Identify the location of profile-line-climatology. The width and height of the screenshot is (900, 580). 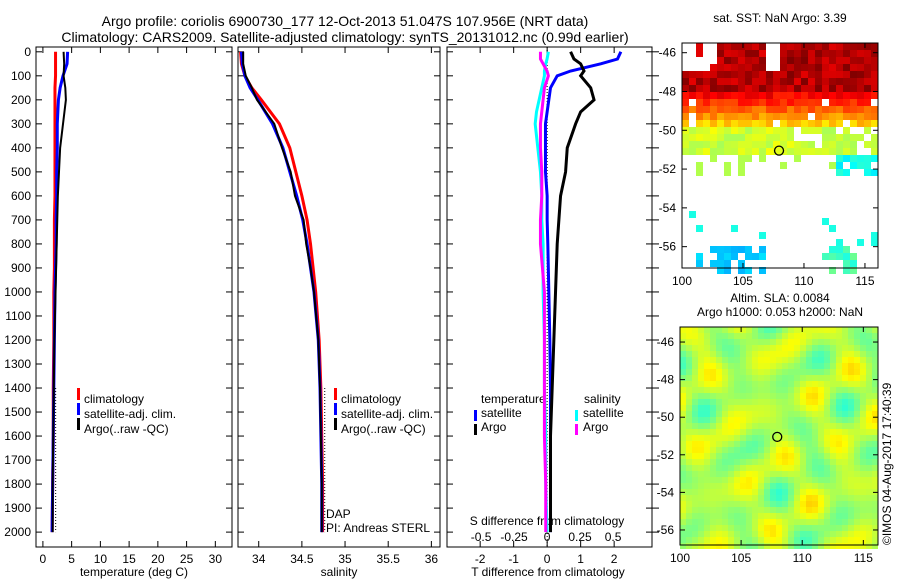
(282, 292).